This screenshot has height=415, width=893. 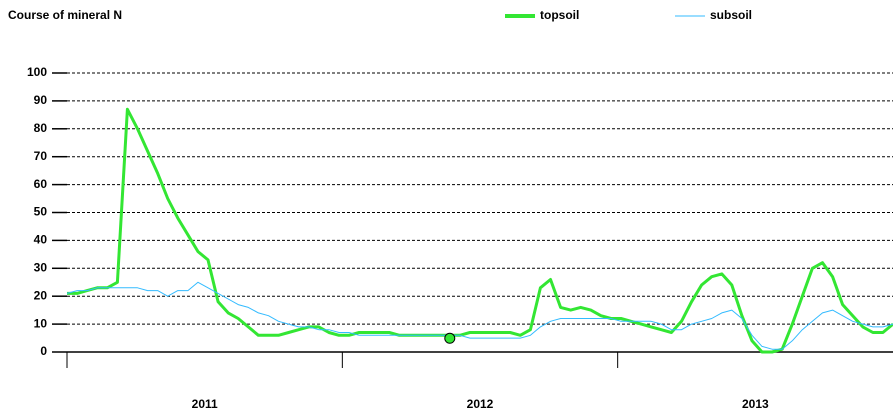 I want to click on legend-label: subsoil, so click(x=731, y=15).